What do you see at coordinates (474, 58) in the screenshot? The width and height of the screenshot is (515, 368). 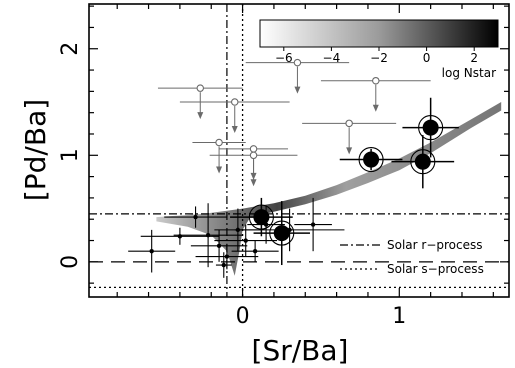 I see `colorbar-tick-label: 2` at bounding box center [474, 58].